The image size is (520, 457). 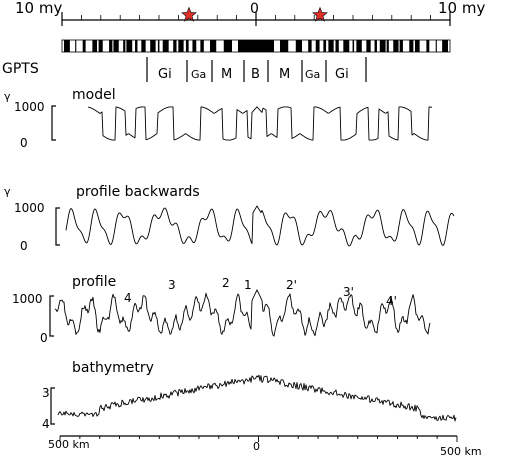 I want to click on gpts-polarity-bar, so click(x=256, y=46).